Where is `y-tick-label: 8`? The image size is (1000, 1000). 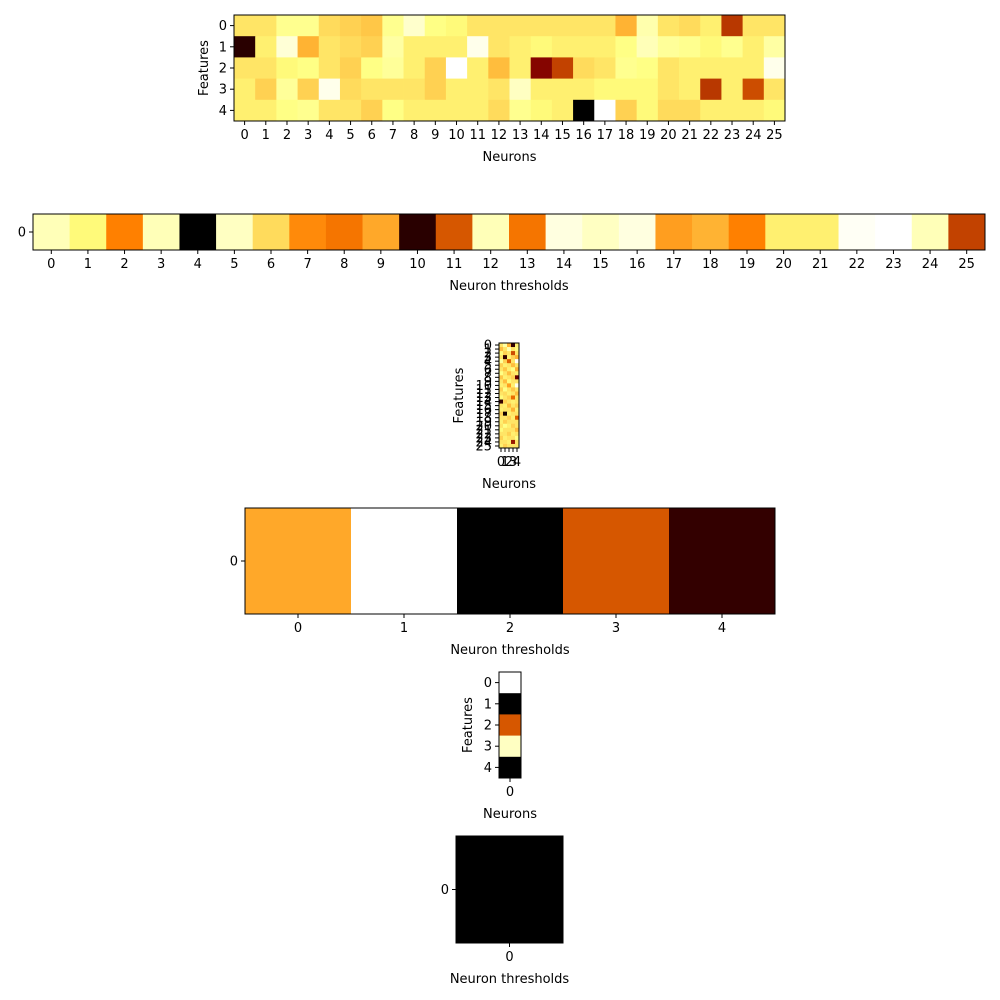 y-tick-label: 8 is located at coordinates (488, 378).